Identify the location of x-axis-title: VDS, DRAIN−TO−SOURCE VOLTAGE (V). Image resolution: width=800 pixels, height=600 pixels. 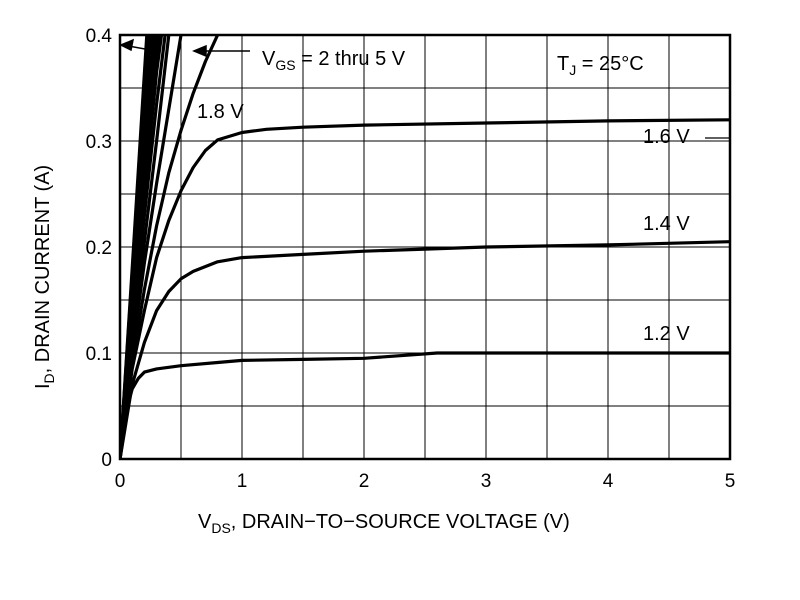
(384, 523).